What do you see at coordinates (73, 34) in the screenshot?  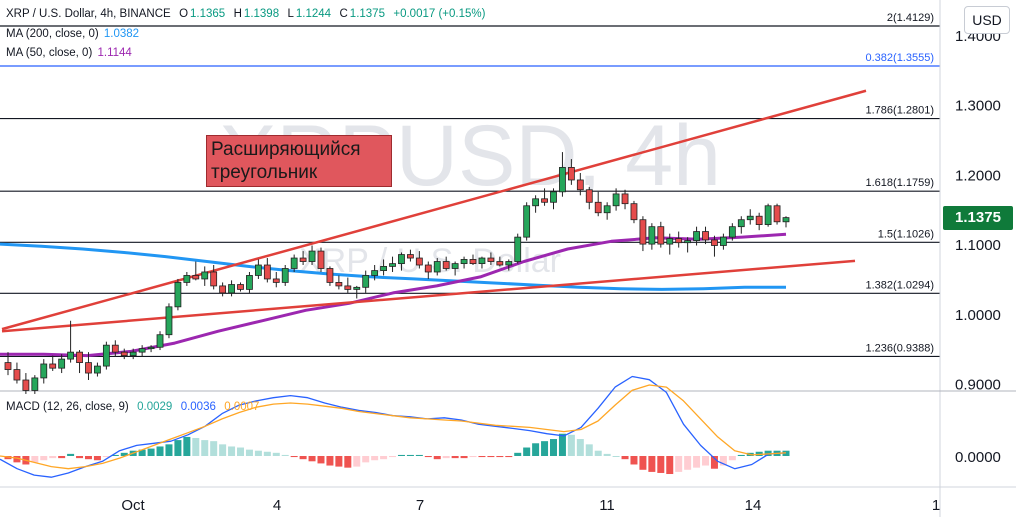 I see `ma200-legend: MA (200, close, 0) 1.0382` at bounding box center [73, 34].